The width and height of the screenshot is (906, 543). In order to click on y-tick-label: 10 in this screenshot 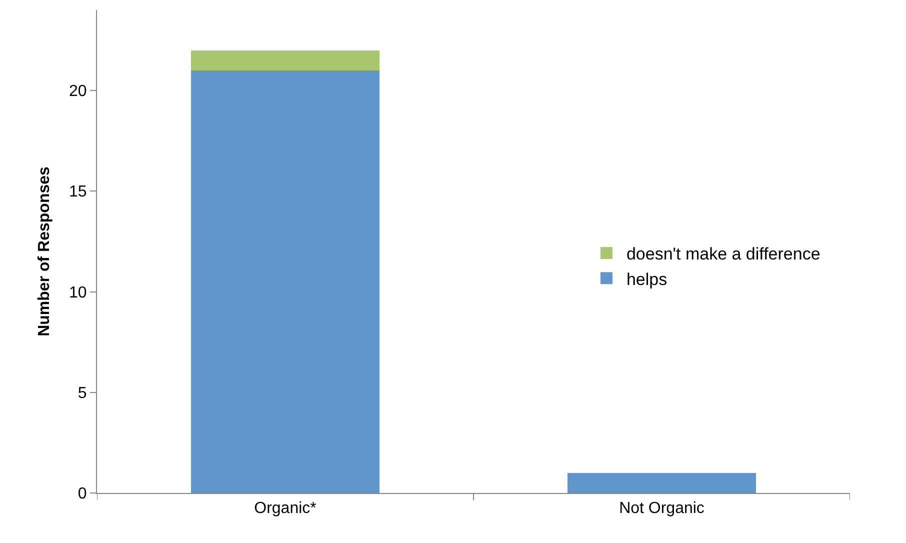, I will do `click(78, 293)`.